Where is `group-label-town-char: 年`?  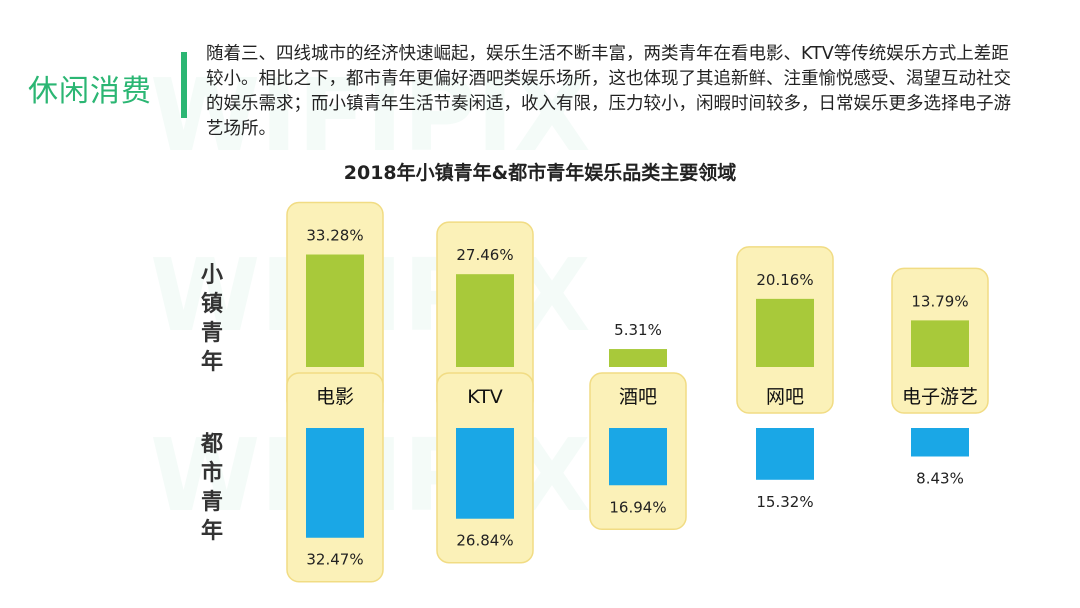 group-label-town-char: 年 is located at coordinates (212, 362).